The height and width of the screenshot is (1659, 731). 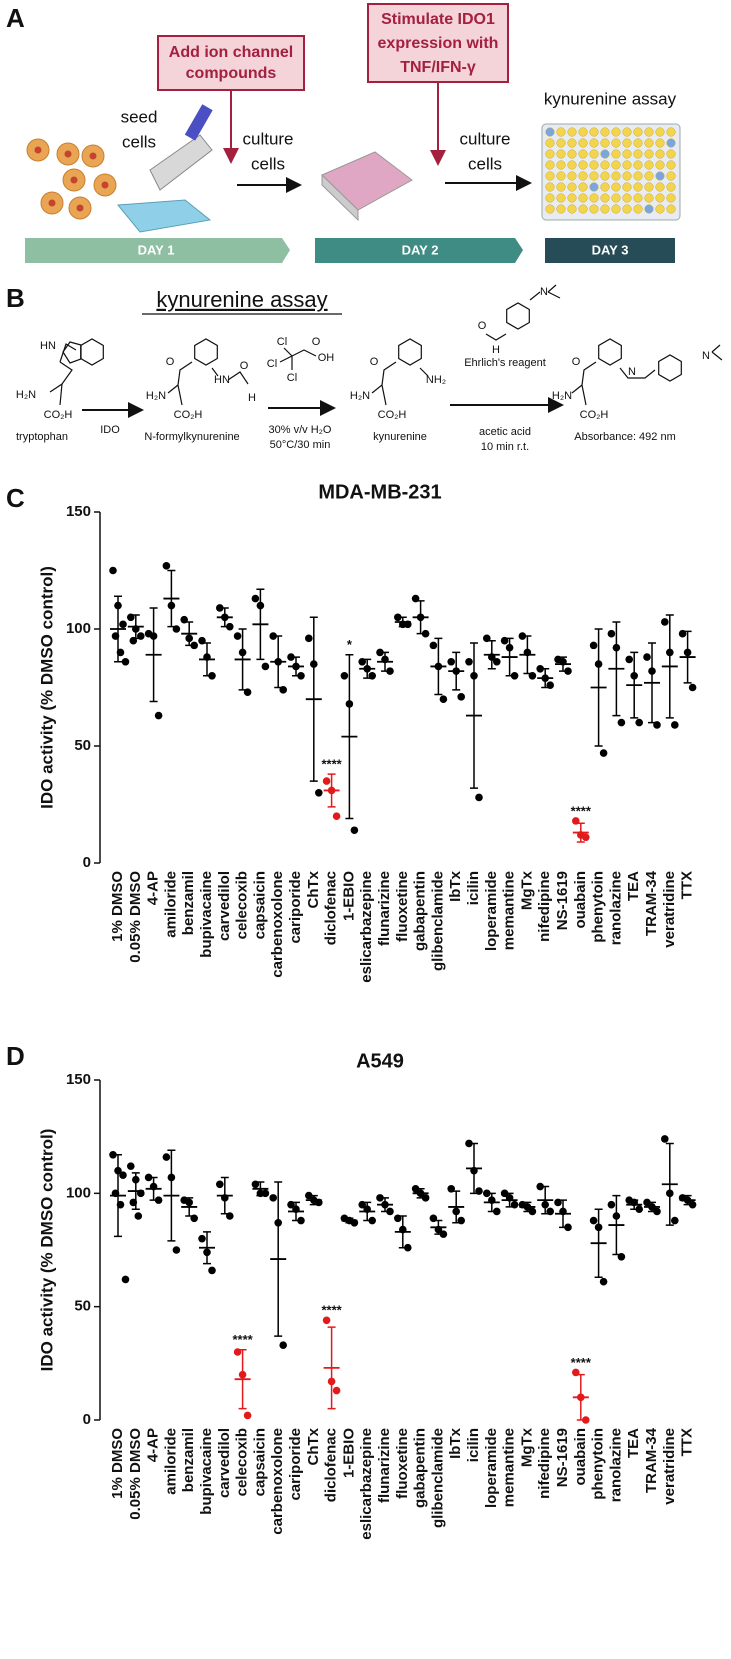 What do you see at coordinates (473, 1445) in the screenshot?
I see `x-tick-label: icilin` at bounding box center [473, 1445].